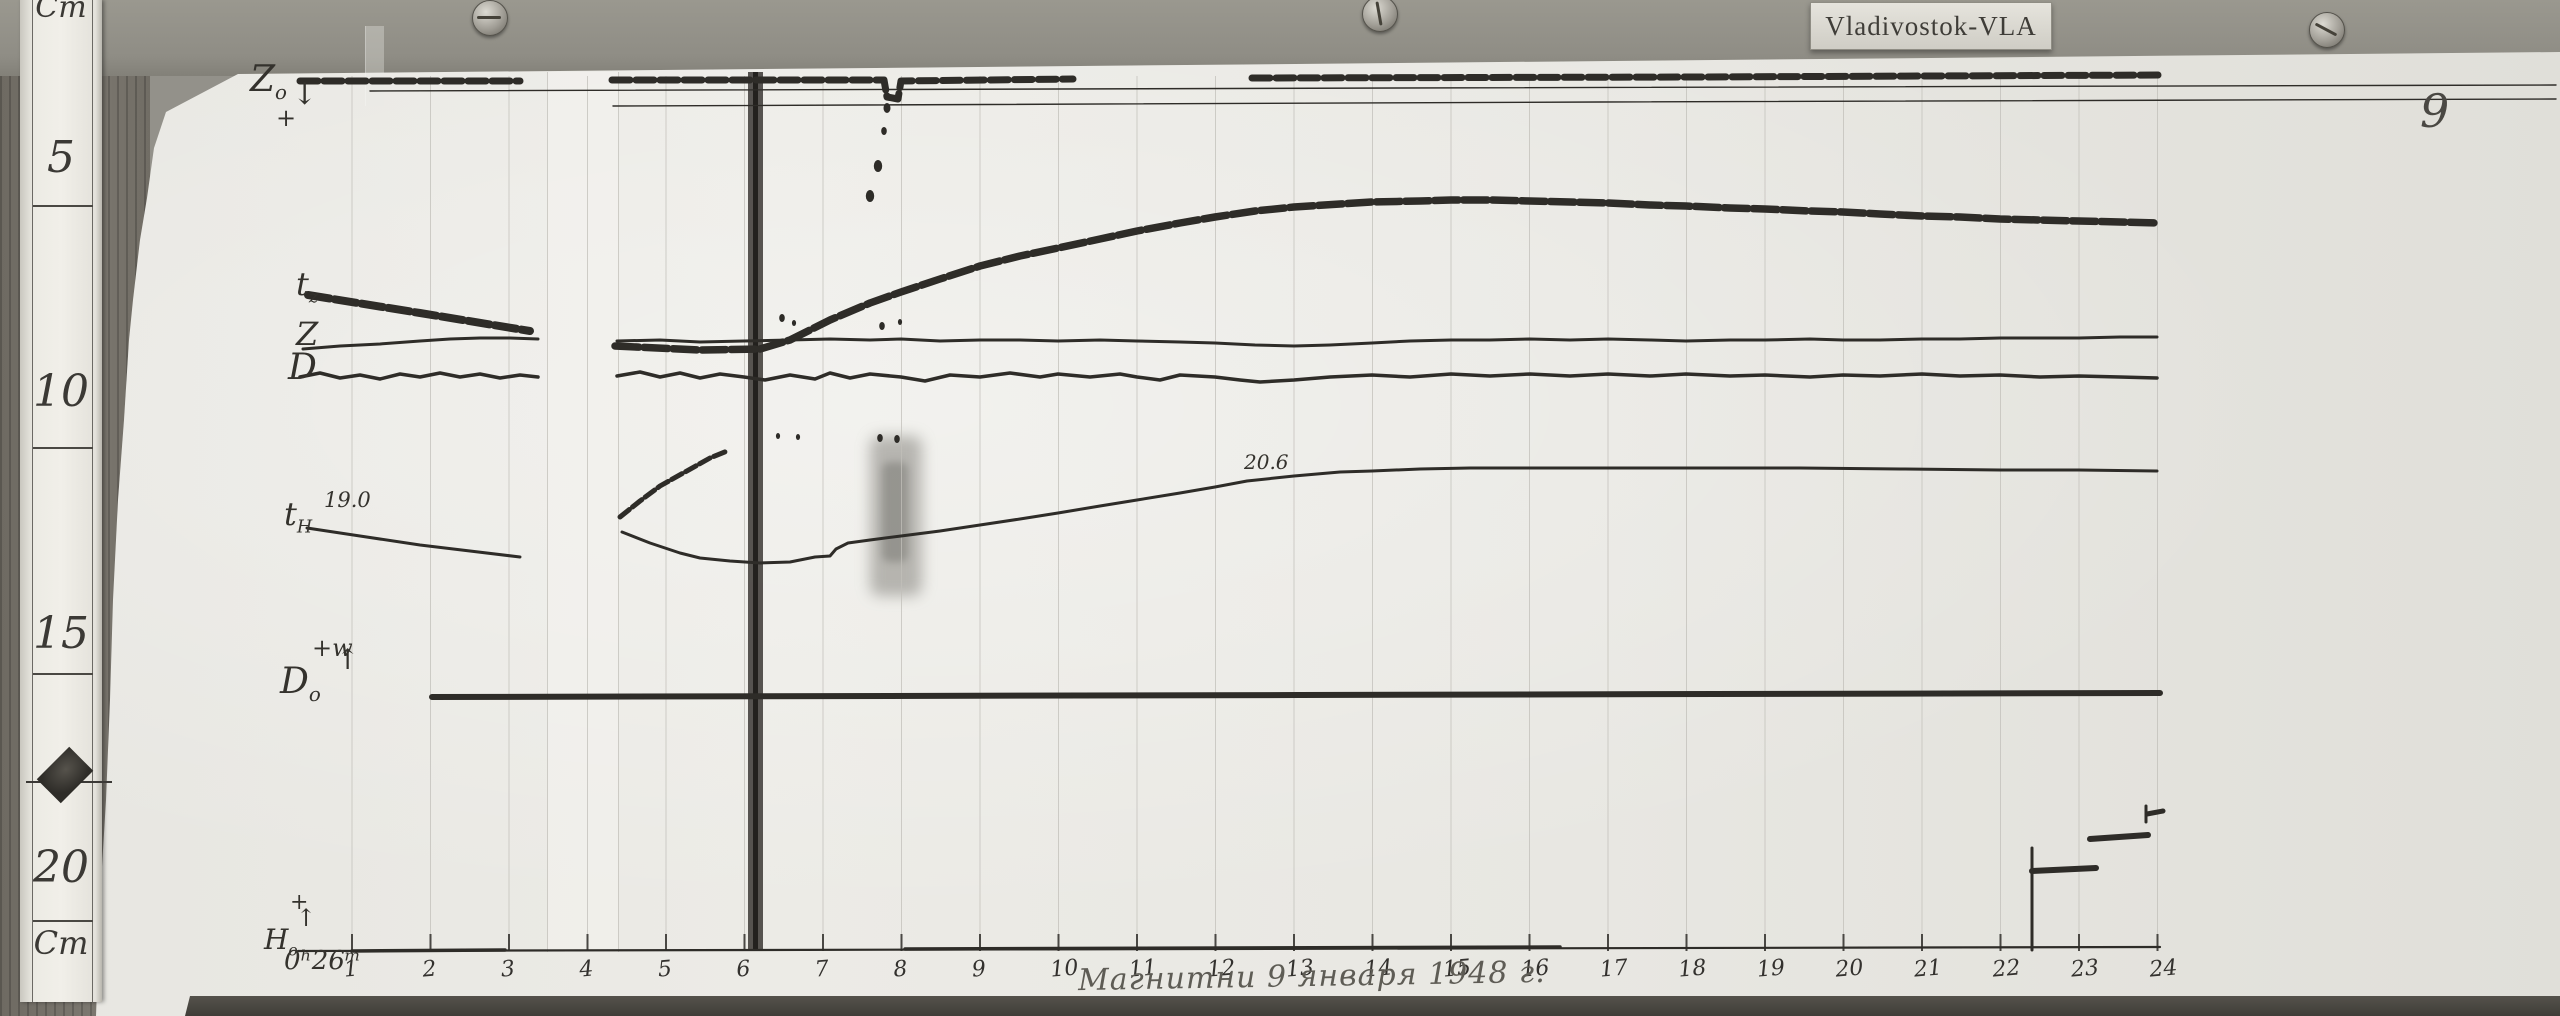 The width and height of the screenshot is (2560, 1016). I want to click on z0-label-text: Z, so click(263, 79).